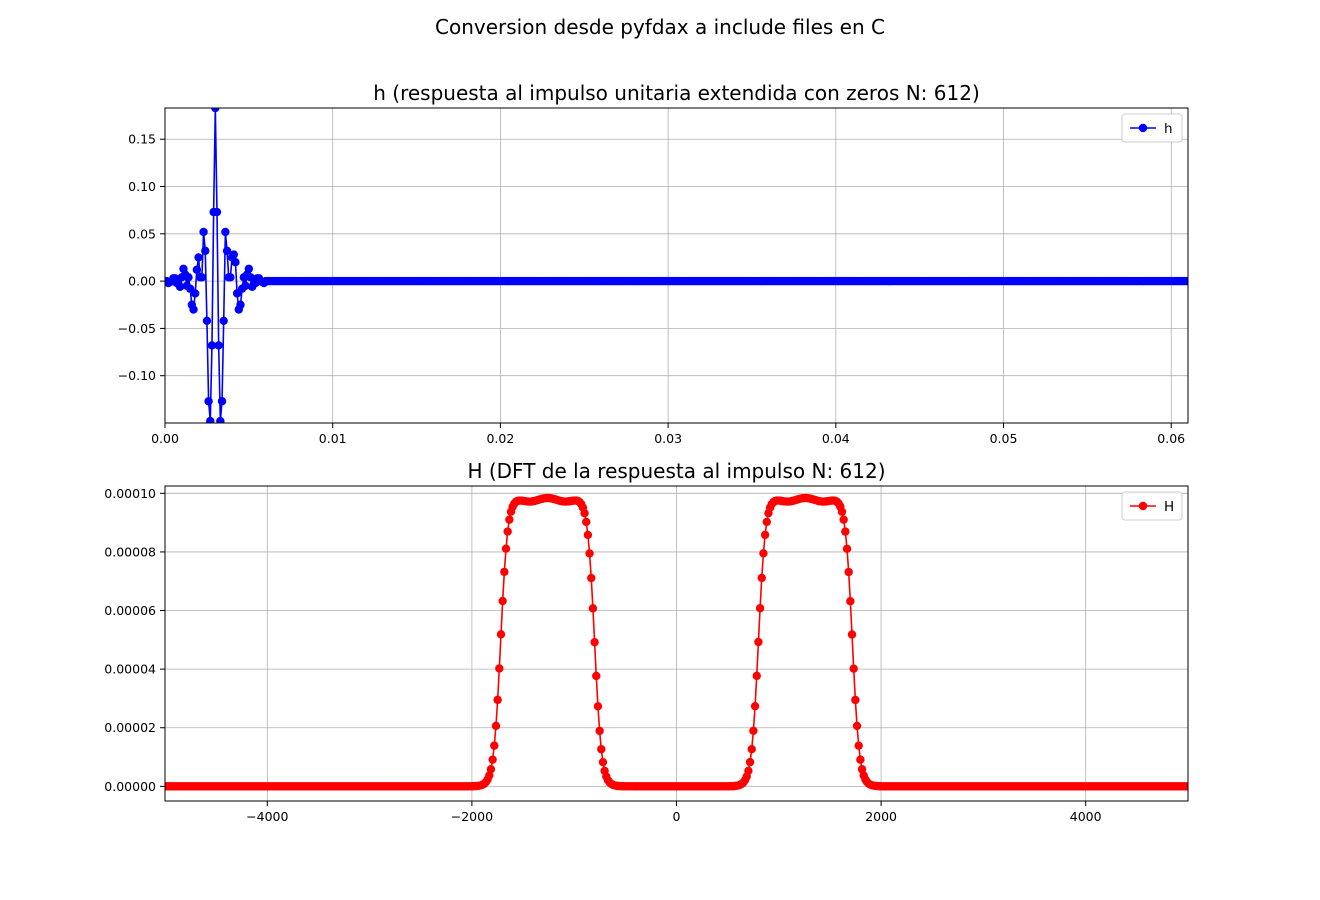  I want to click on y-tick-label: 0.00004, so click(130, 669).